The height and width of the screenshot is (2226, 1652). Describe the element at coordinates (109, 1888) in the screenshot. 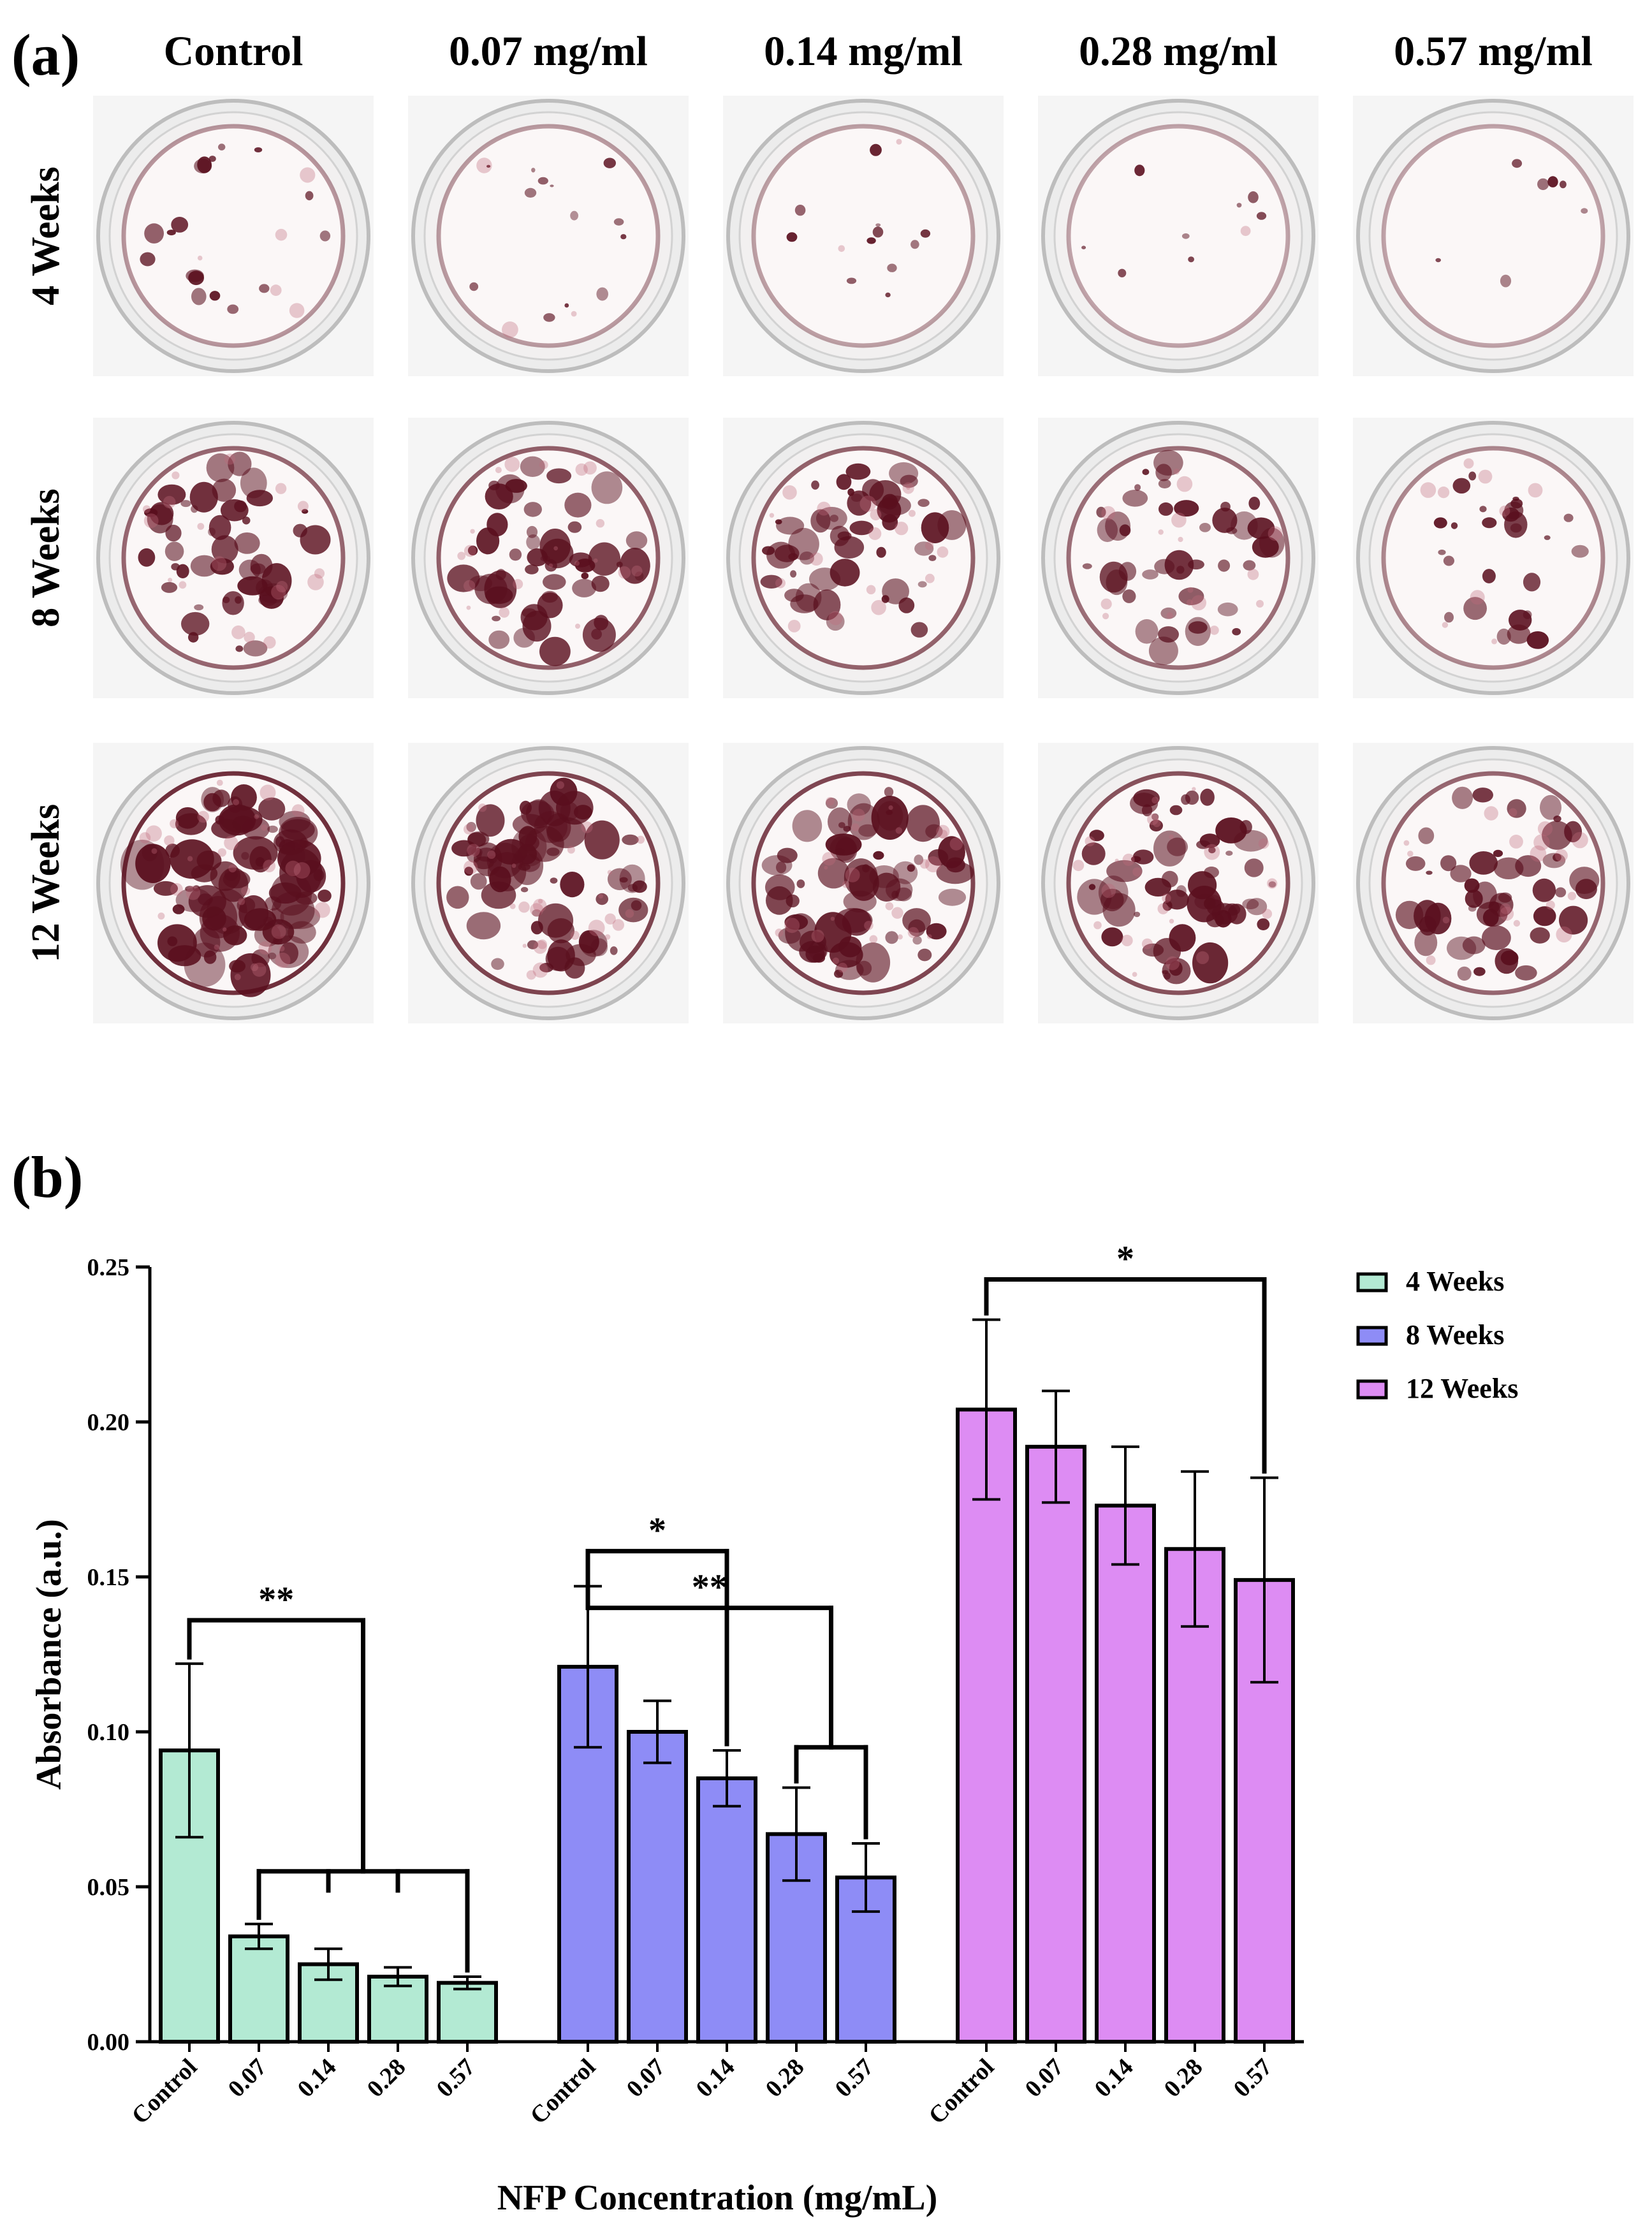

I see `y-tick-label: 0.05` at that location.